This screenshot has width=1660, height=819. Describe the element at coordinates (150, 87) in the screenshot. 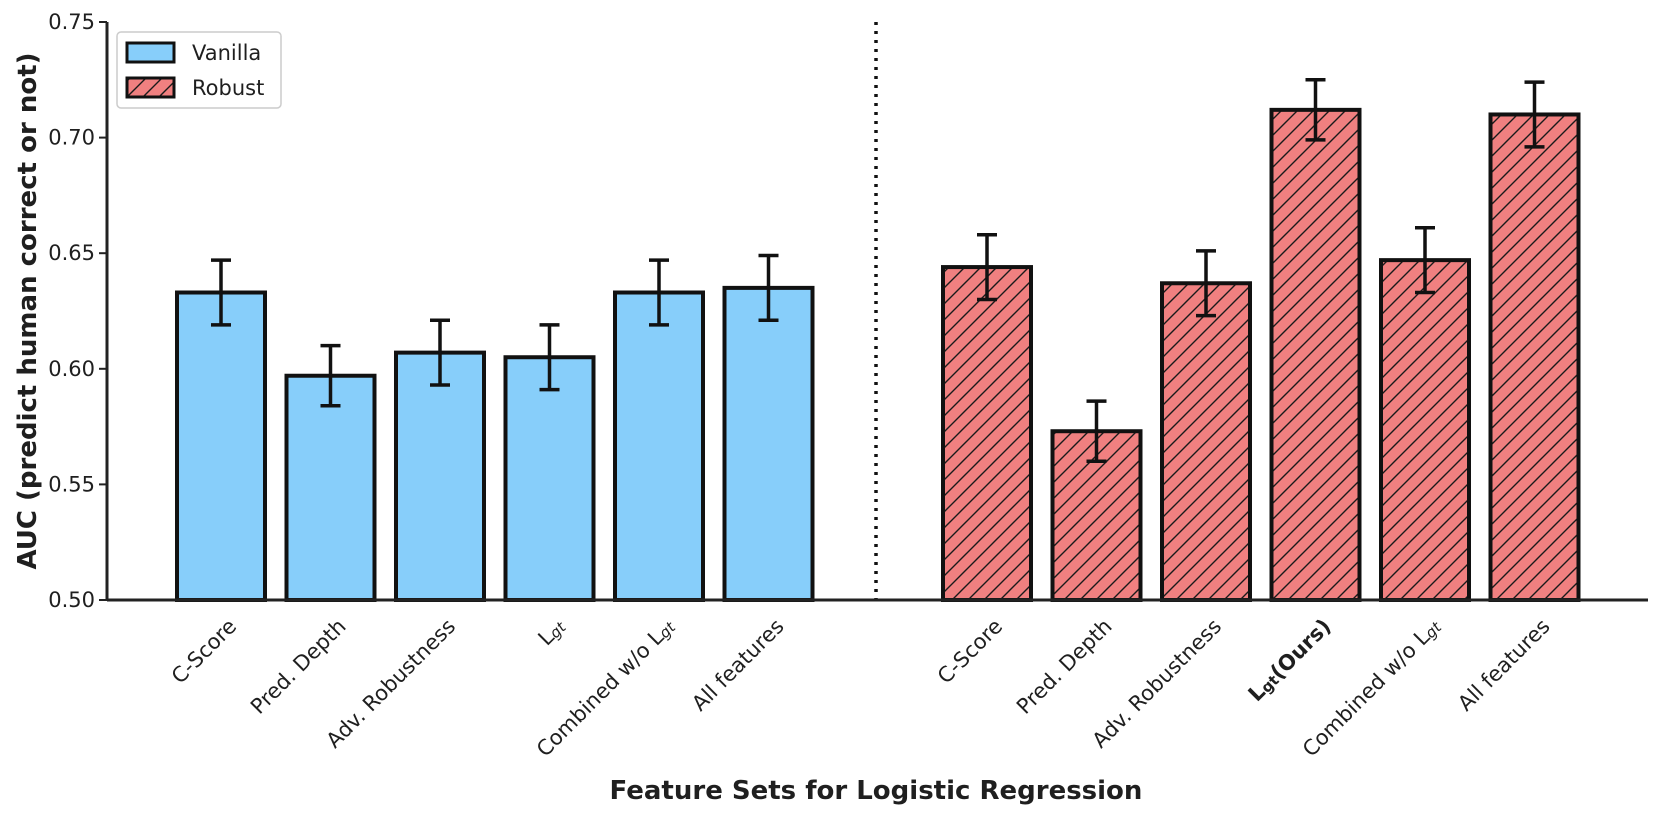

I see `legend-swatch-robust` at that location.